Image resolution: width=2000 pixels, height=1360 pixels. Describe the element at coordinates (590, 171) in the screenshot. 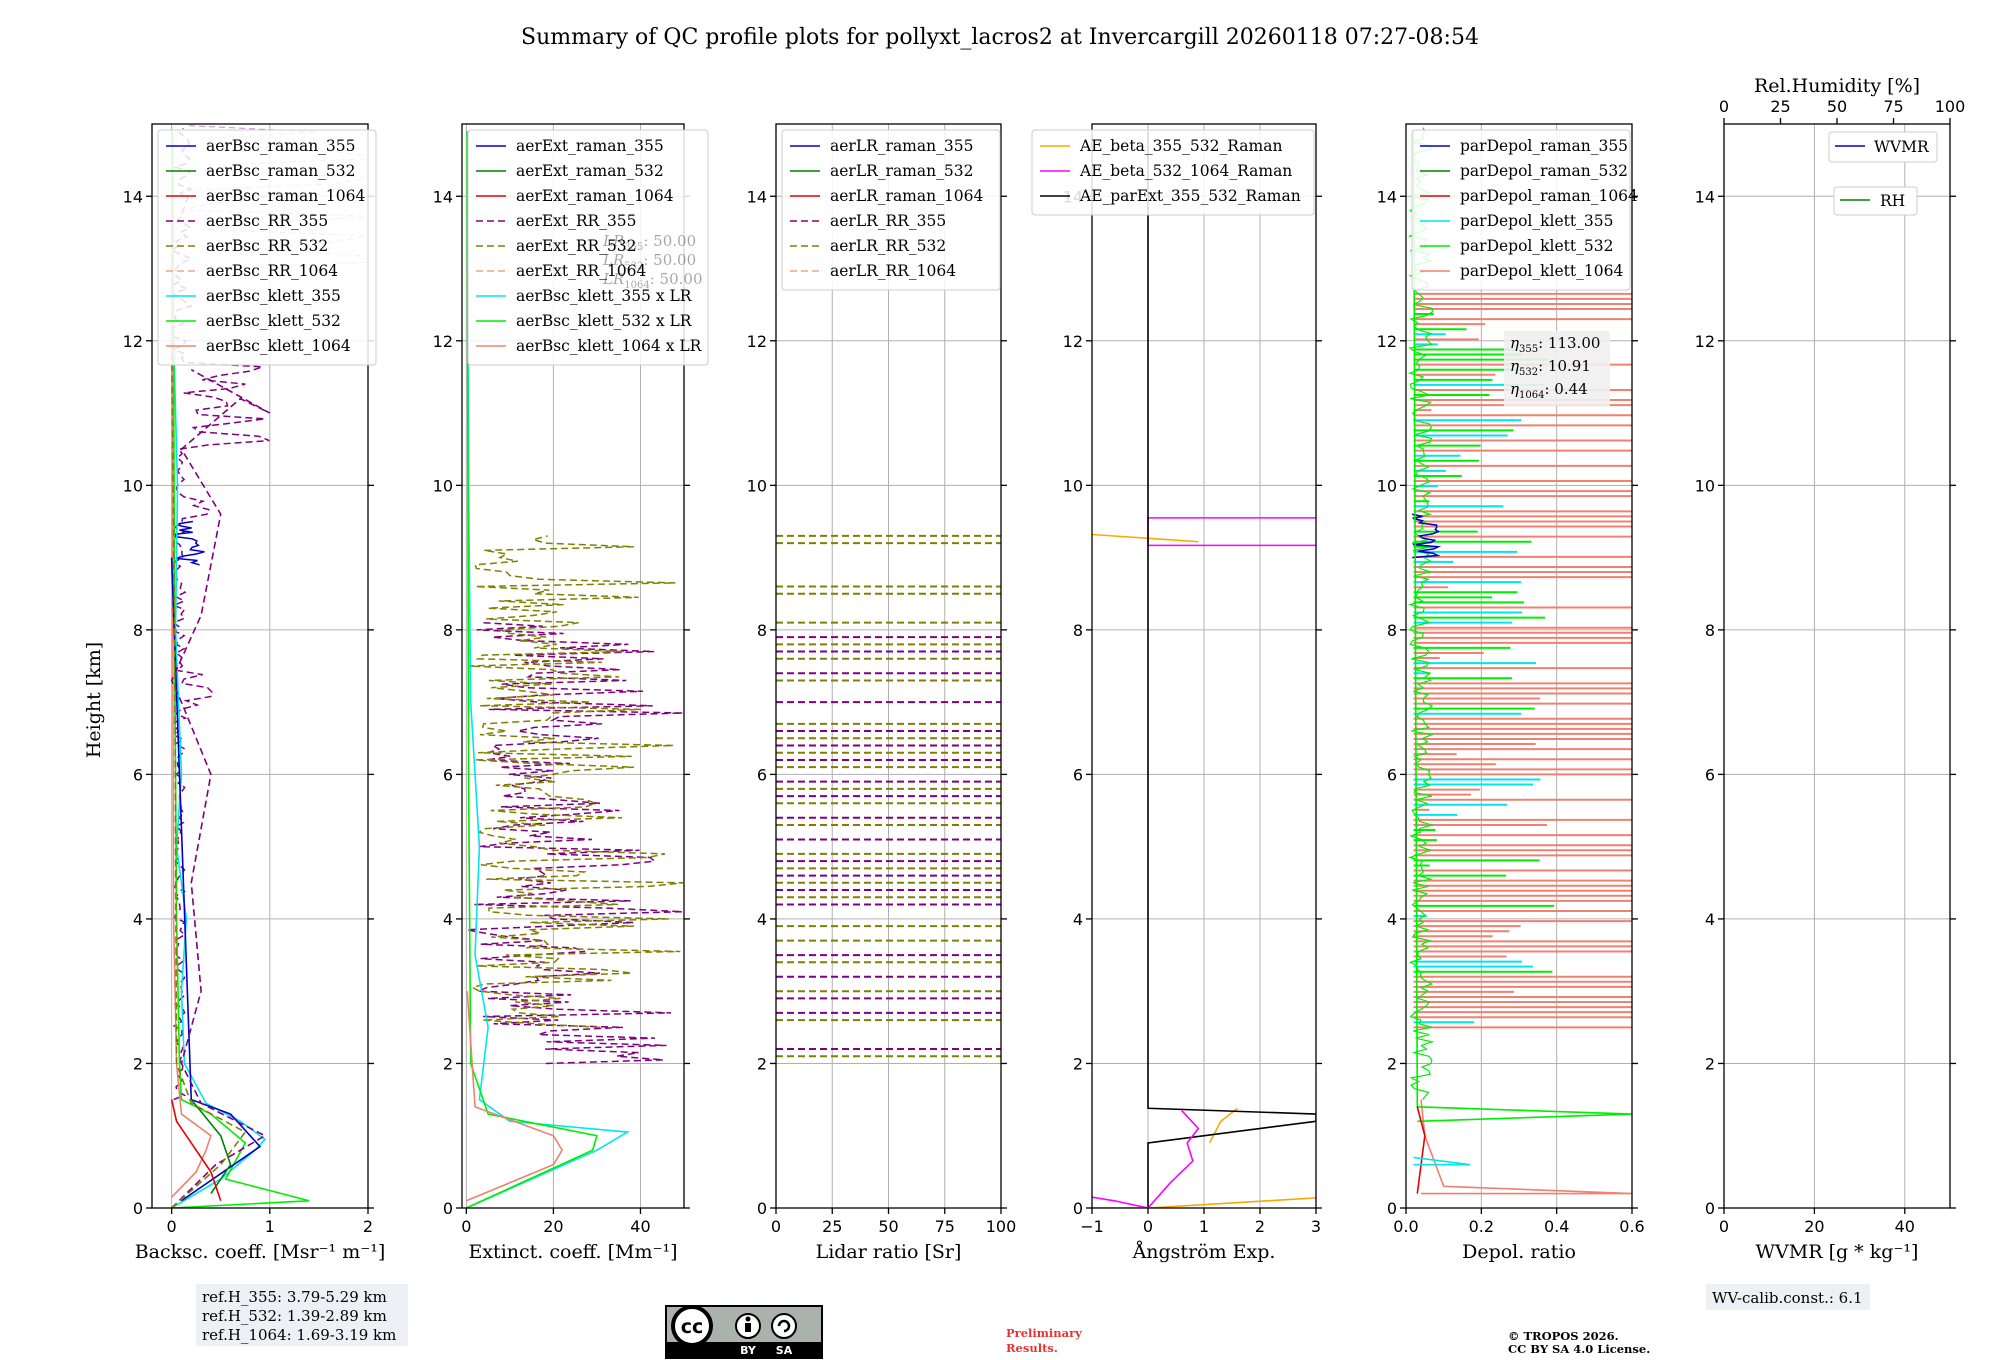

I see `legend-label: aerExt_raman_532` at that location.